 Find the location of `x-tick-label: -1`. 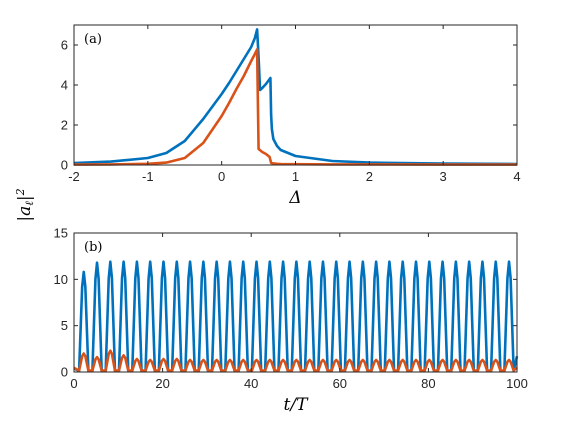

x-tick-label: -1 is located at coordinates (148, 176).